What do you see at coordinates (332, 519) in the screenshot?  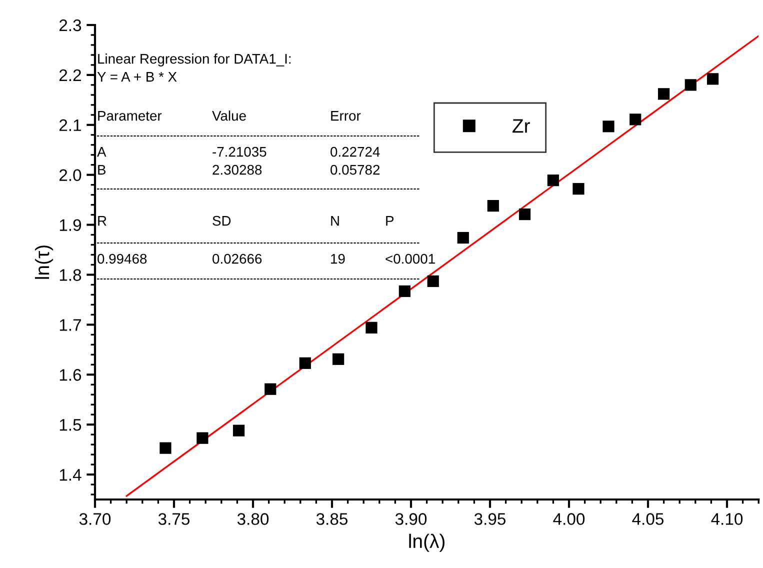 I see `x-tick-label: 3.85` at bounding box center [332, 519].